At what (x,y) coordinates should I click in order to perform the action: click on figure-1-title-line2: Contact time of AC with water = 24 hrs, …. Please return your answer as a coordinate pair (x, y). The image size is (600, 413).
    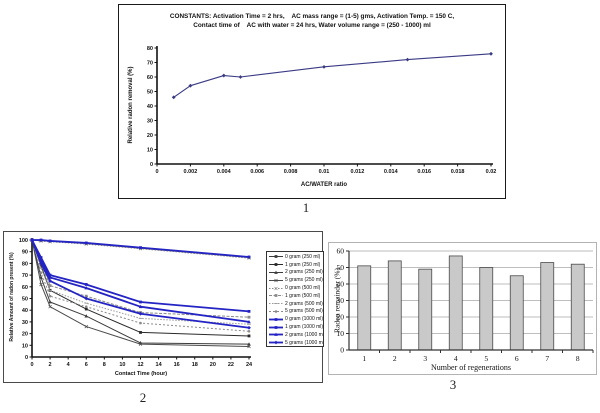
    Looking at the image, I should click on (312, 25).